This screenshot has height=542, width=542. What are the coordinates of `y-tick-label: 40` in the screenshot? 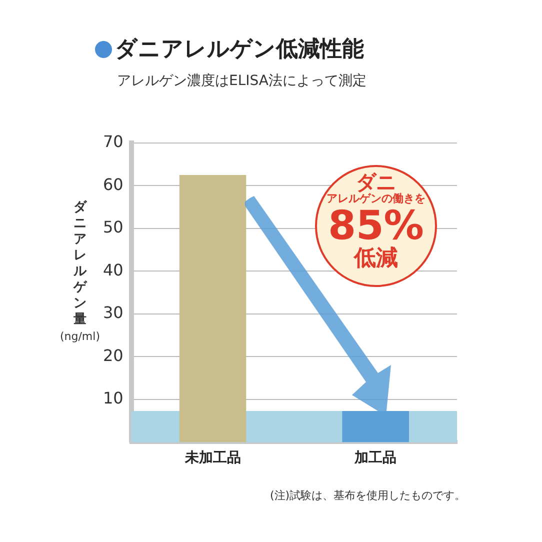 It's located at (113, 270).